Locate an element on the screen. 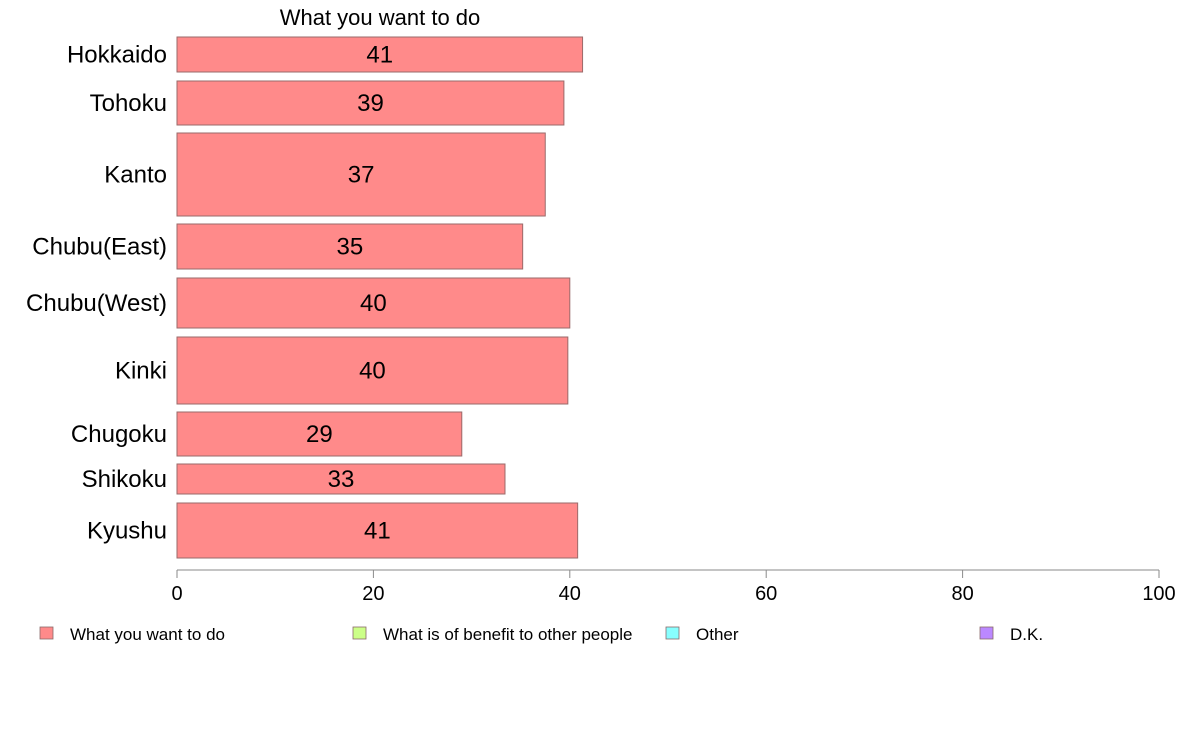  legend-label: What you want to do is located at coordinates (147, 634).